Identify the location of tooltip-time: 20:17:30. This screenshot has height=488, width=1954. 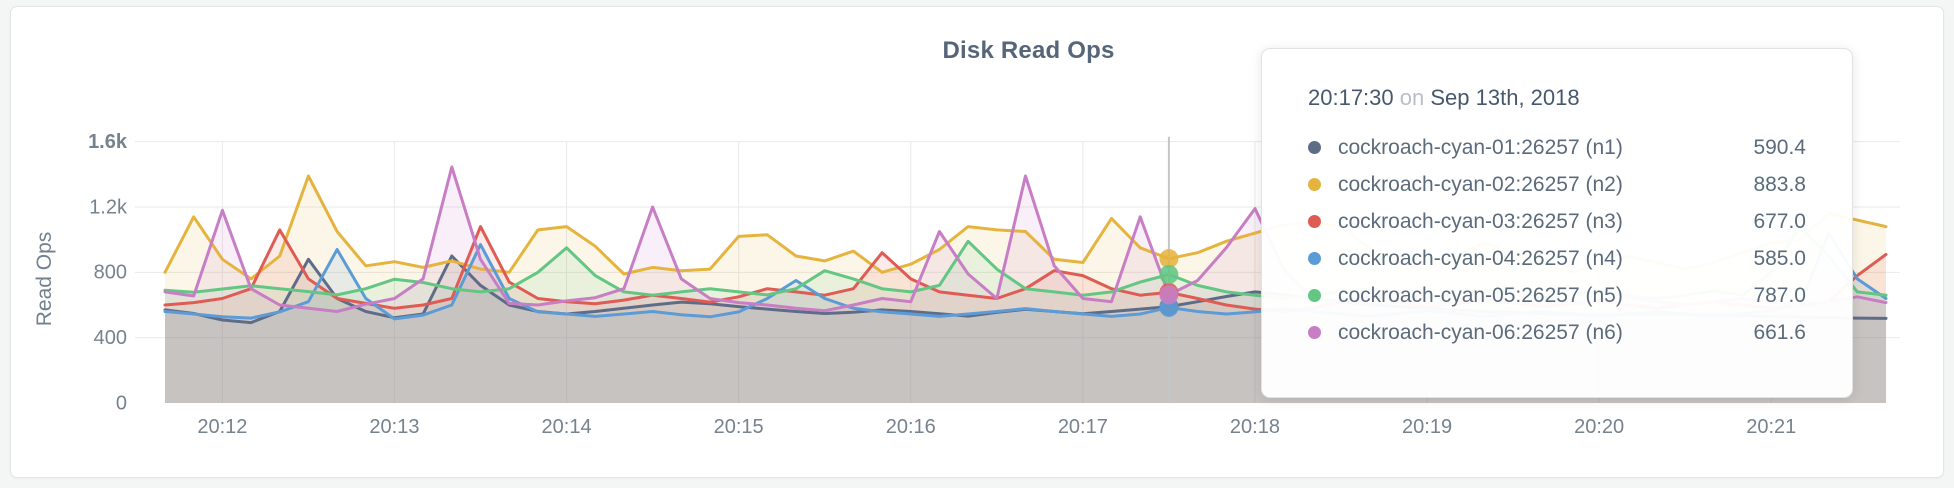
(1351, 97).